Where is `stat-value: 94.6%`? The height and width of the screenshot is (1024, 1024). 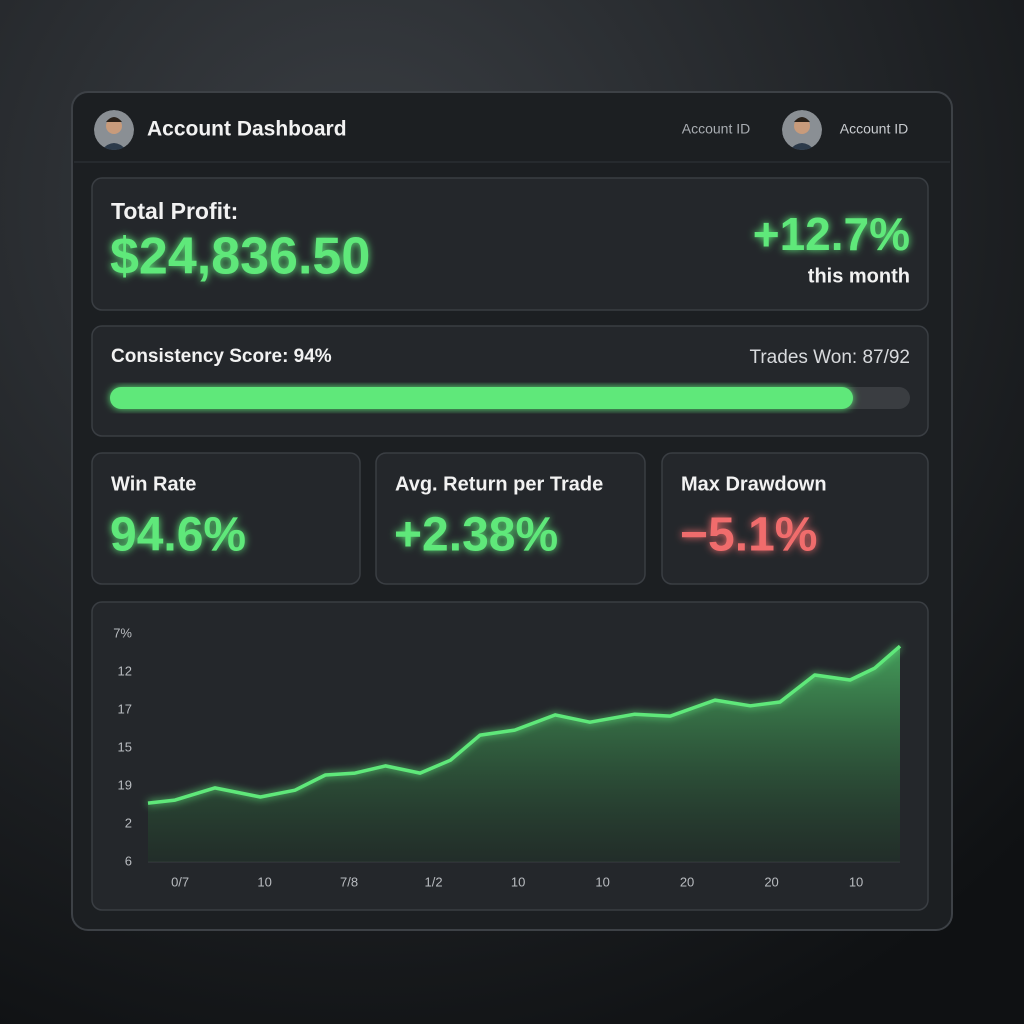 stat-value: 94.6% is located at coordinates (178, 535).